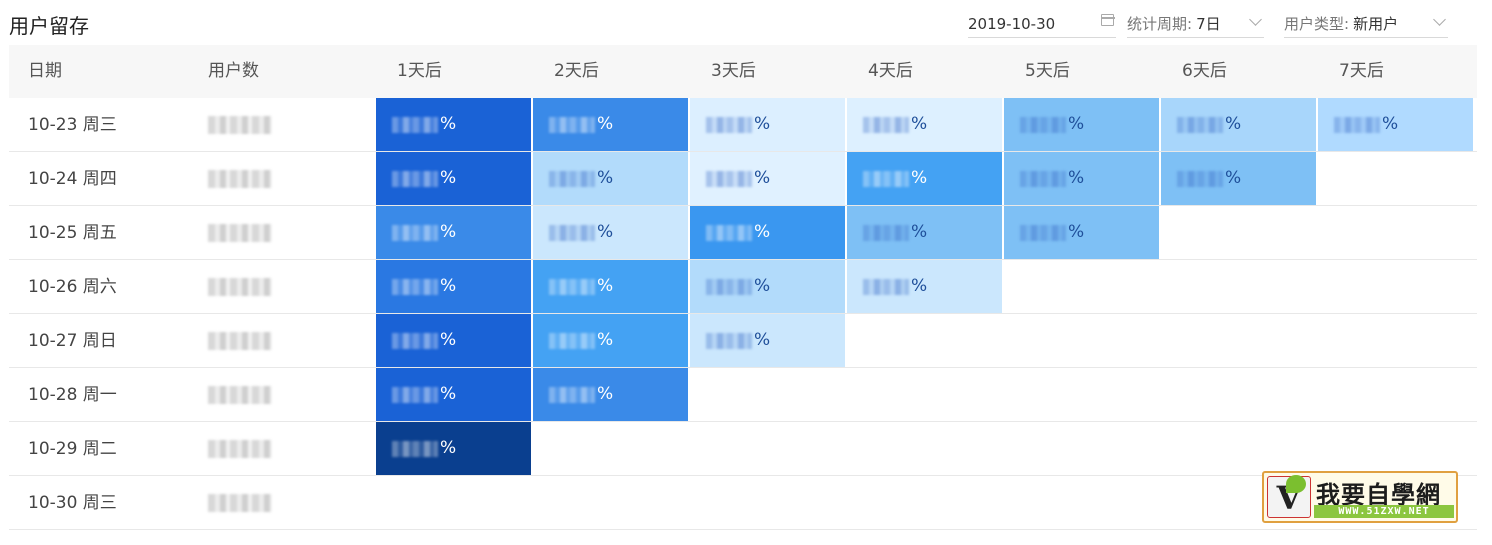 The width and height of the screenshot is (1492, 545). Describe the element at coordinates (72, 179) in the screenshot. I see `row-date: 10-24 周四` at that location.